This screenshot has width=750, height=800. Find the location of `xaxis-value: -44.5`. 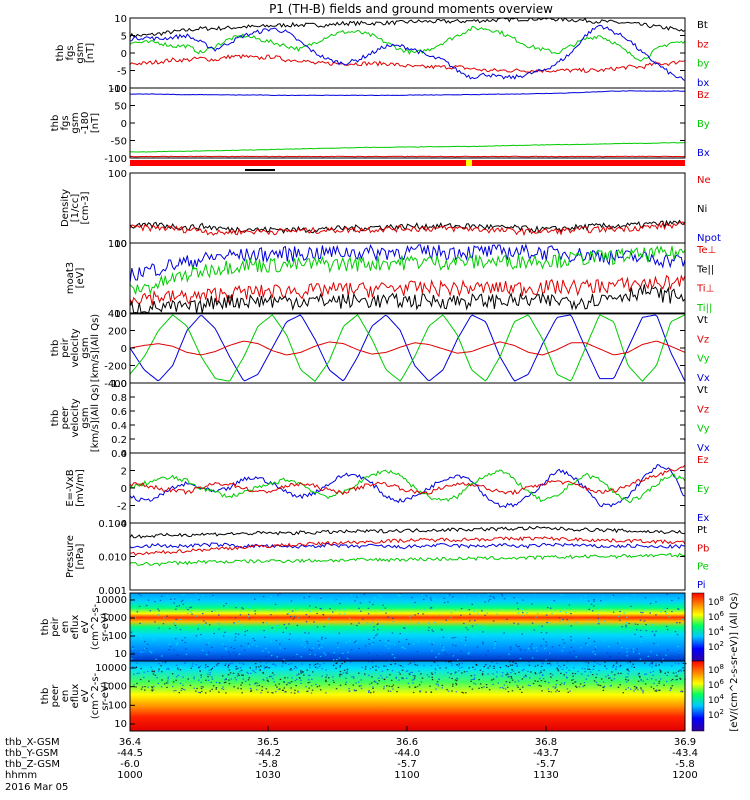

xaxis-value: -44.5 is located at coordinates (130, 753).